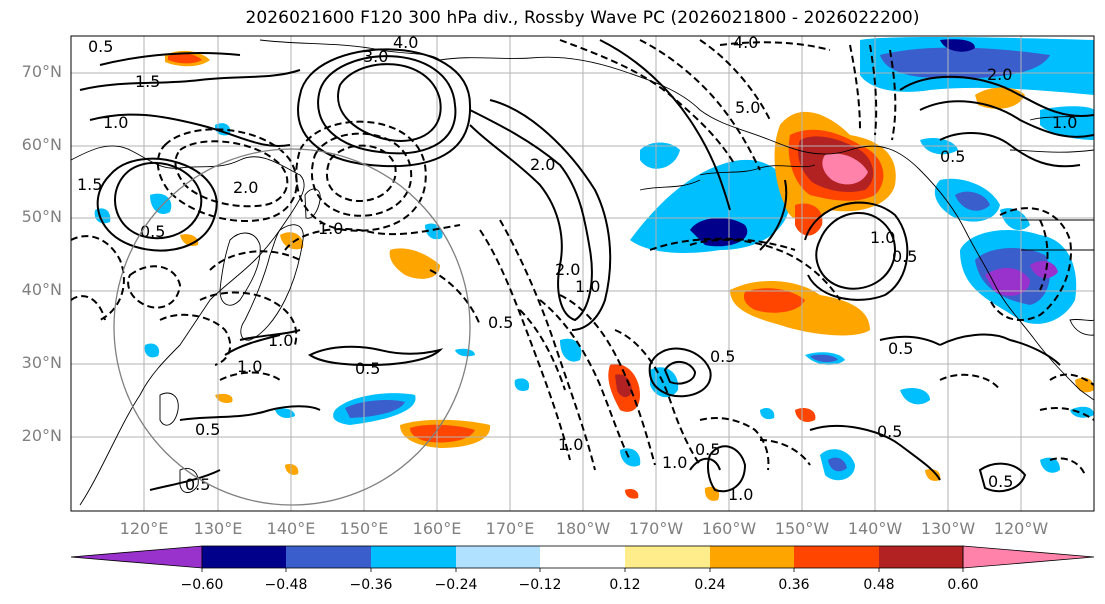 The width and height of the screenshot is (1105, 604). Describe the element at coordinates (710, 585) in the screenshot. I see `colorbar-tick-label: 0.24` at that location.